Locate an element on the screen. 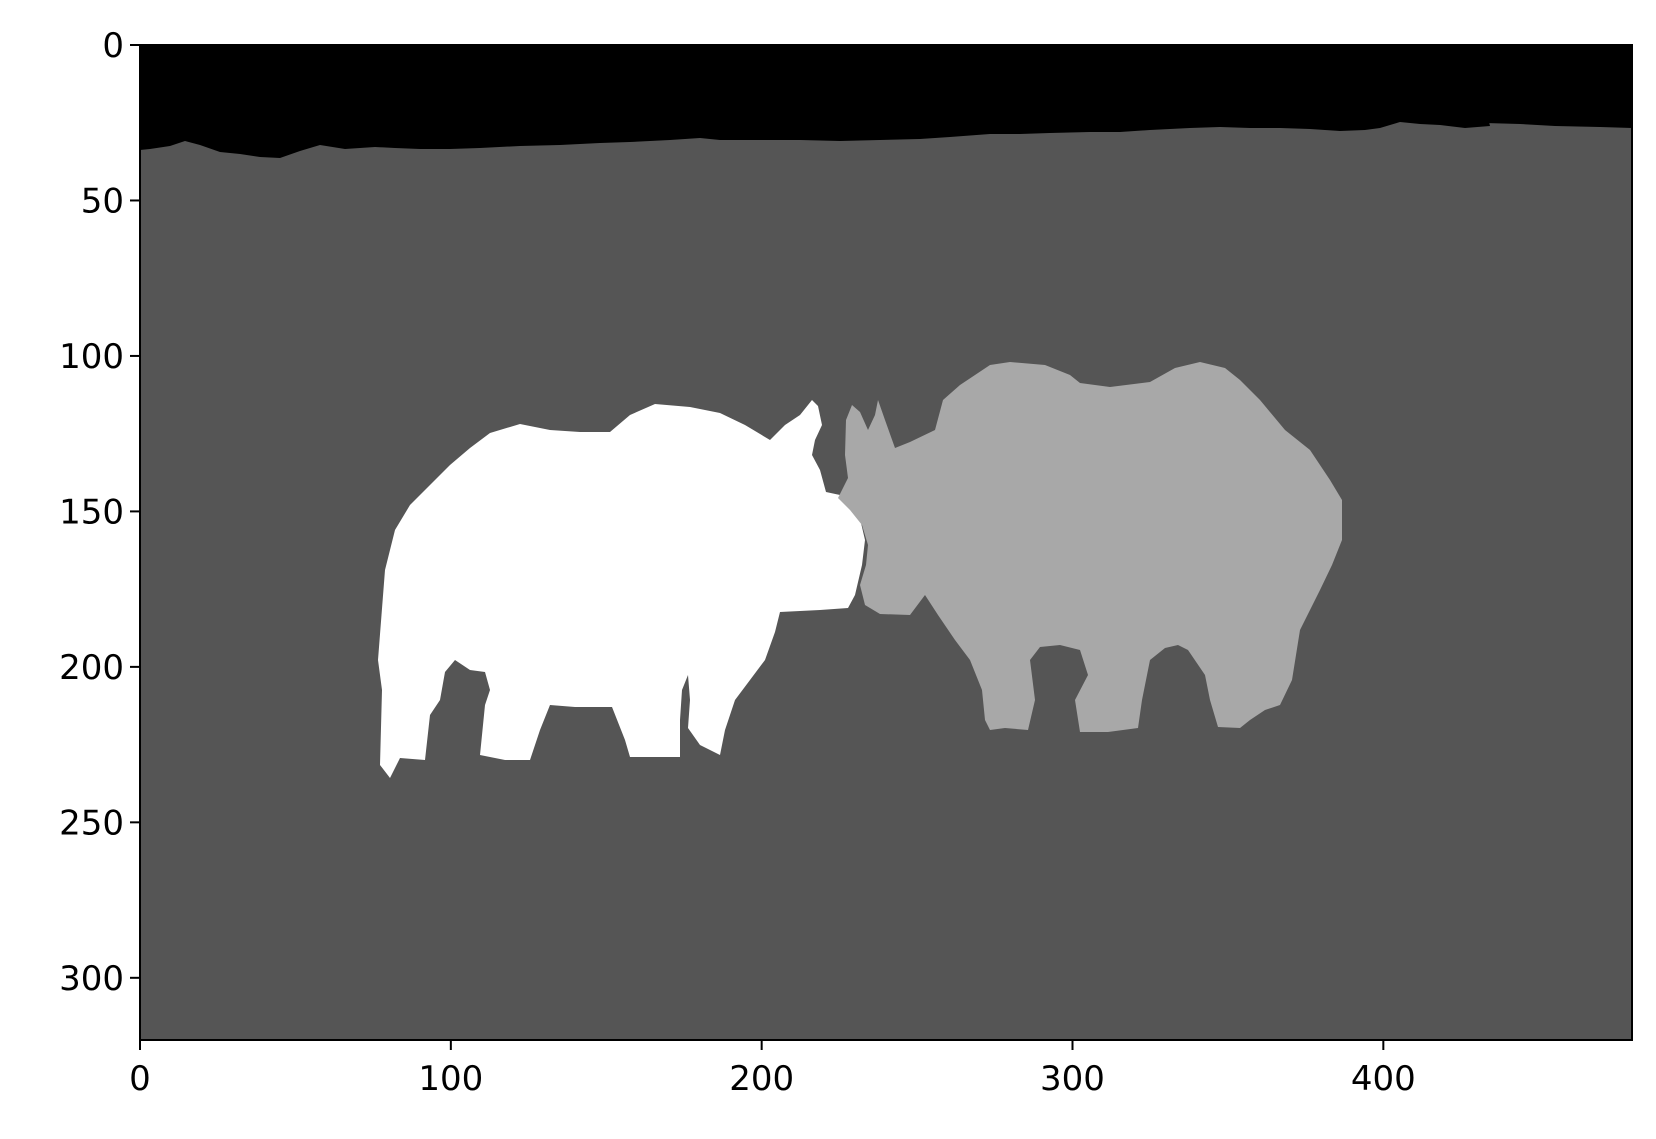 The height and width of the screenshot is (1139, 1656). y-tick-label: 50 is located at coordinates (102, 201).